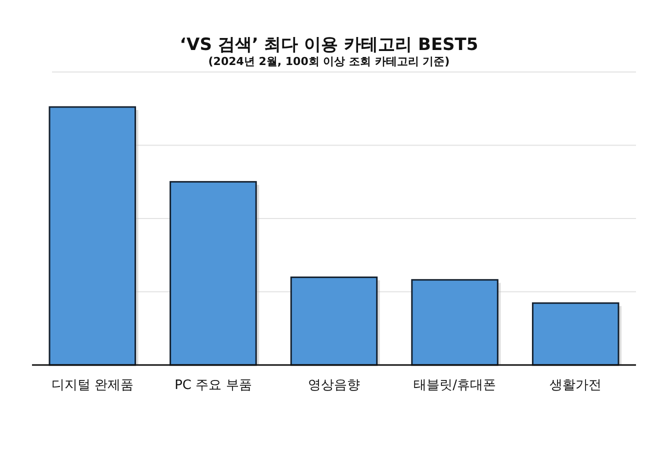 This screenshot has width=658, height=464. Describe the element at coordinates (329, 61) in the screenshot. I see `subtitle: (2024년 2월, 100회 이상 조회 카테고리 기준)` at that location.